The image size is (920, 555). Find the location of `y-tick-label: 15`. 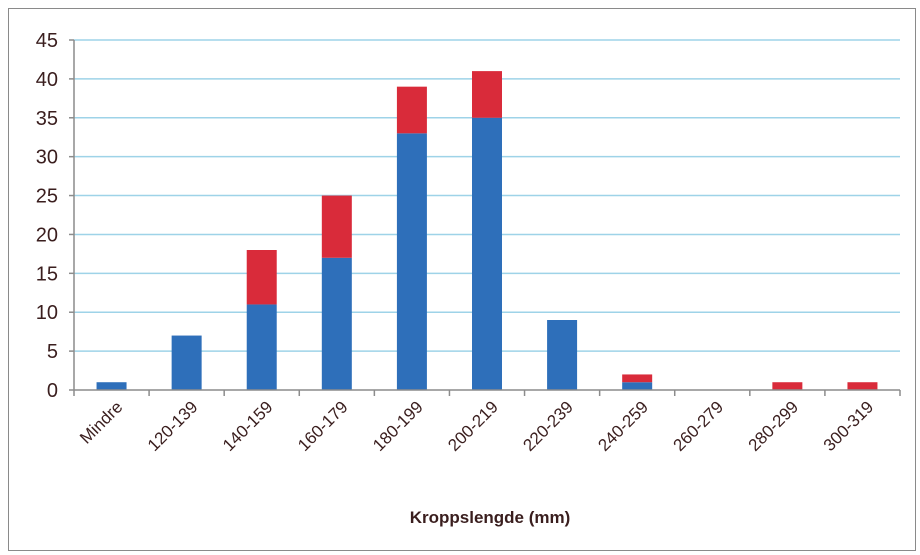

y-tick-label: 15 is located at coordinates (47, 274).